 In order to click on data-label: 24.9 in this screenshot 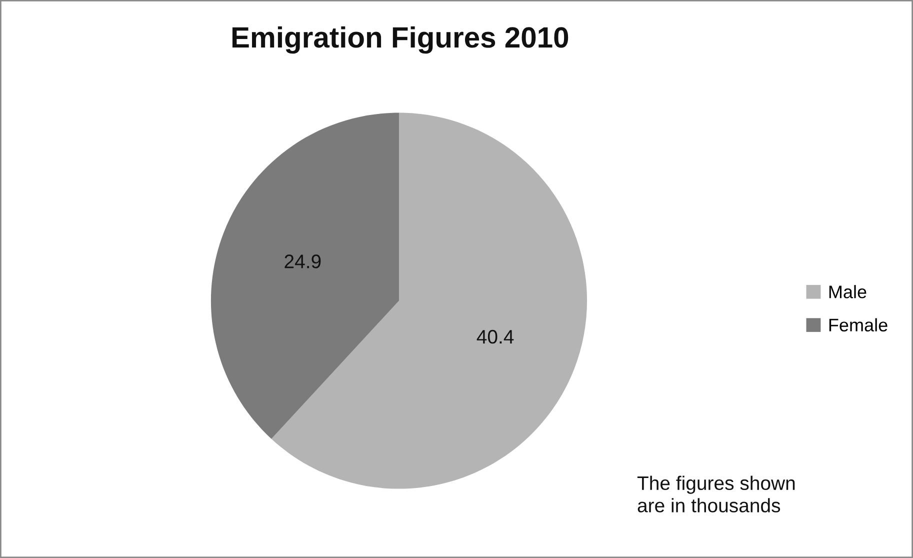, I will do `click(302, 261)`.